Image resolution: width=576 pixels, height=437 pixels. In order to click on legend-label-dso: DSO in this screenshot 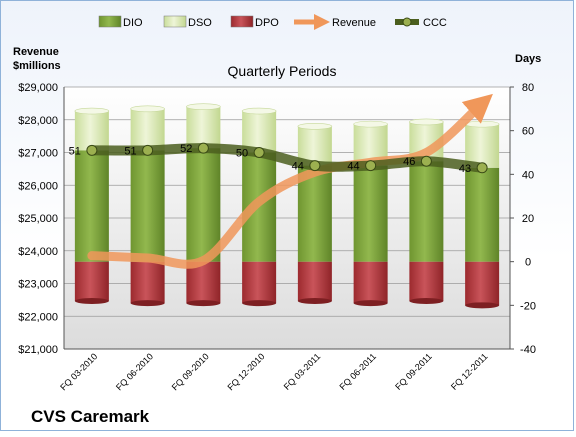, I will do `click(200, 23)`.